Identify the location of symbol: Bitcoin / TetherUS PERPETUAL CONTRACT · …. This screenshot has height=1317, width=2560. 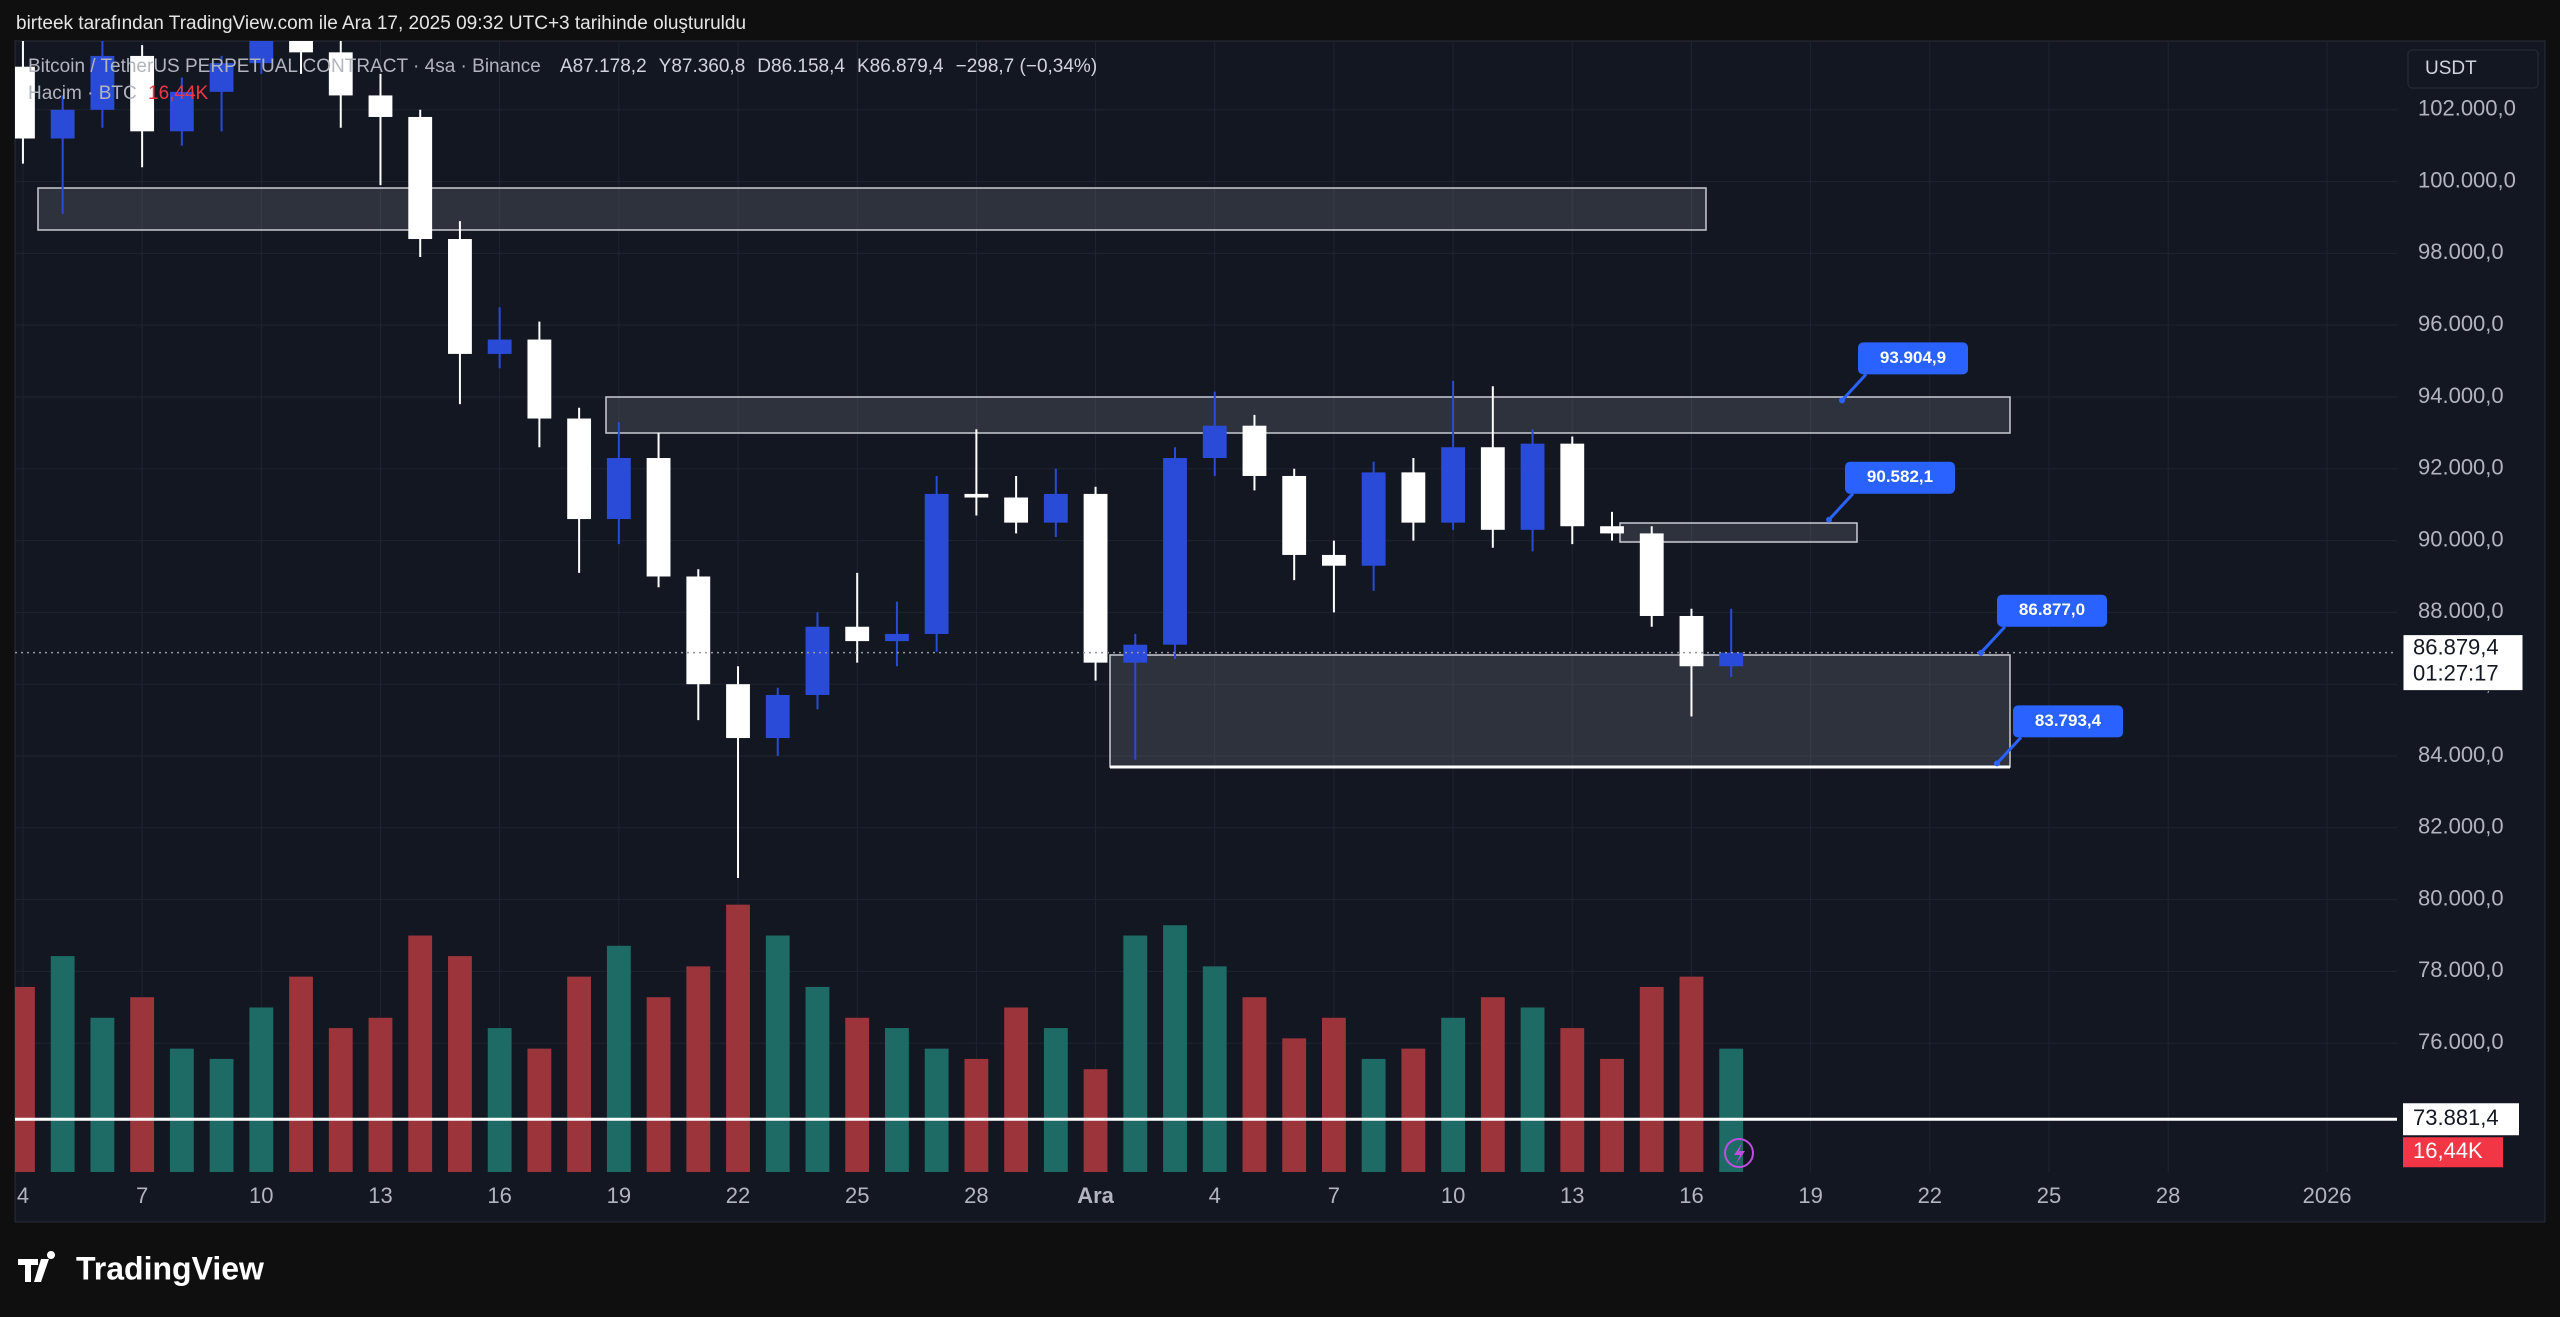
(284, 66).